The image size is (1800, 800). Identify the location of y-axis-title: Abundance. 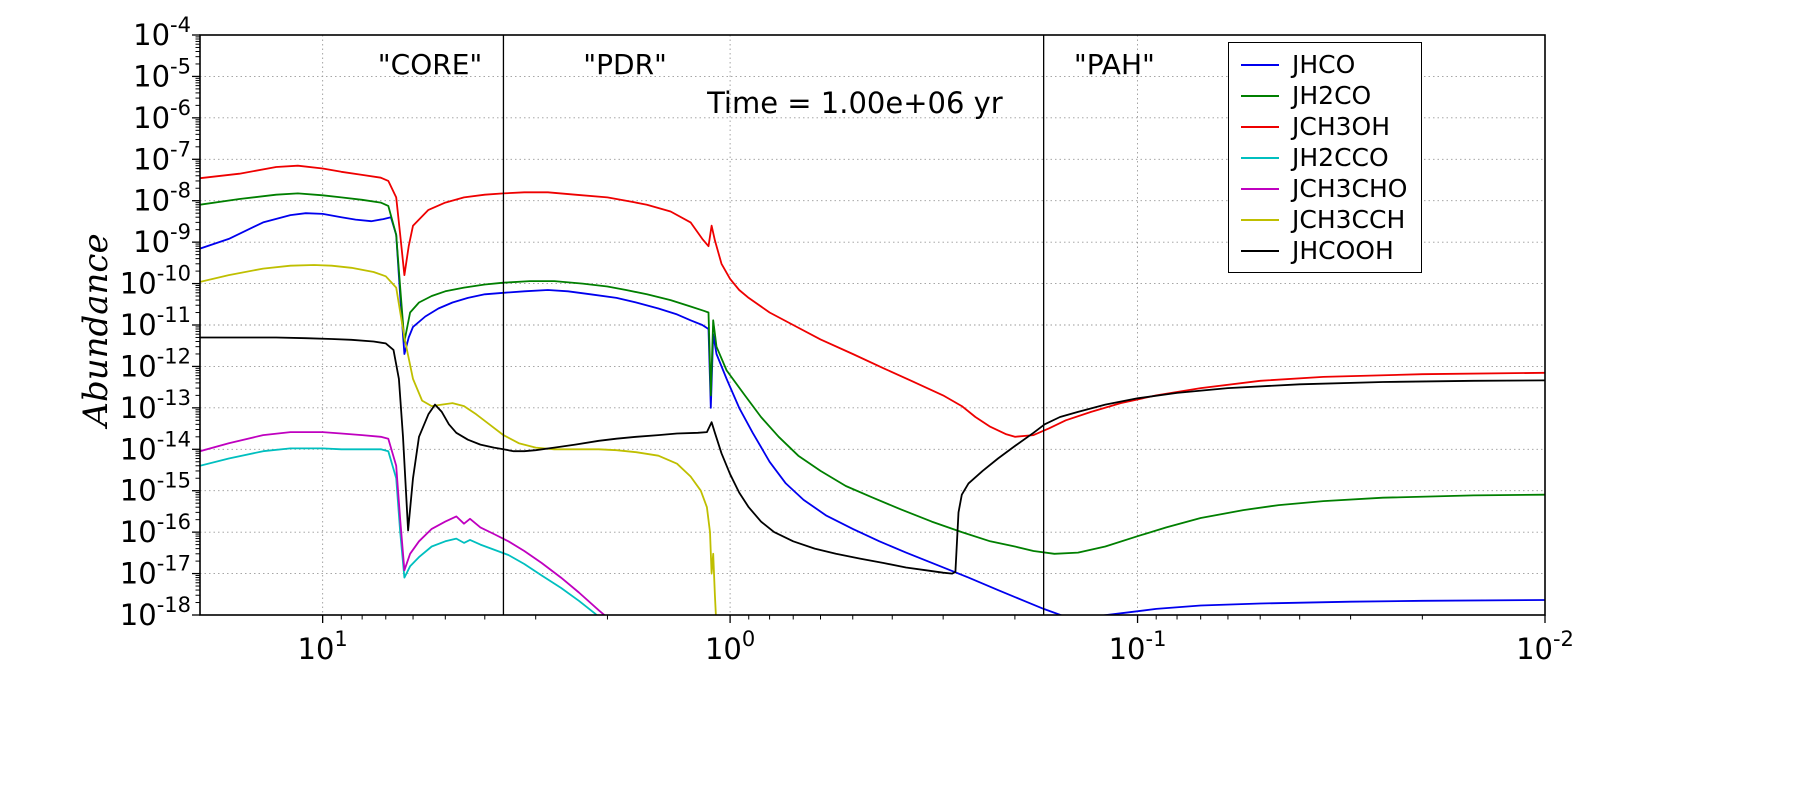
(96, 330).